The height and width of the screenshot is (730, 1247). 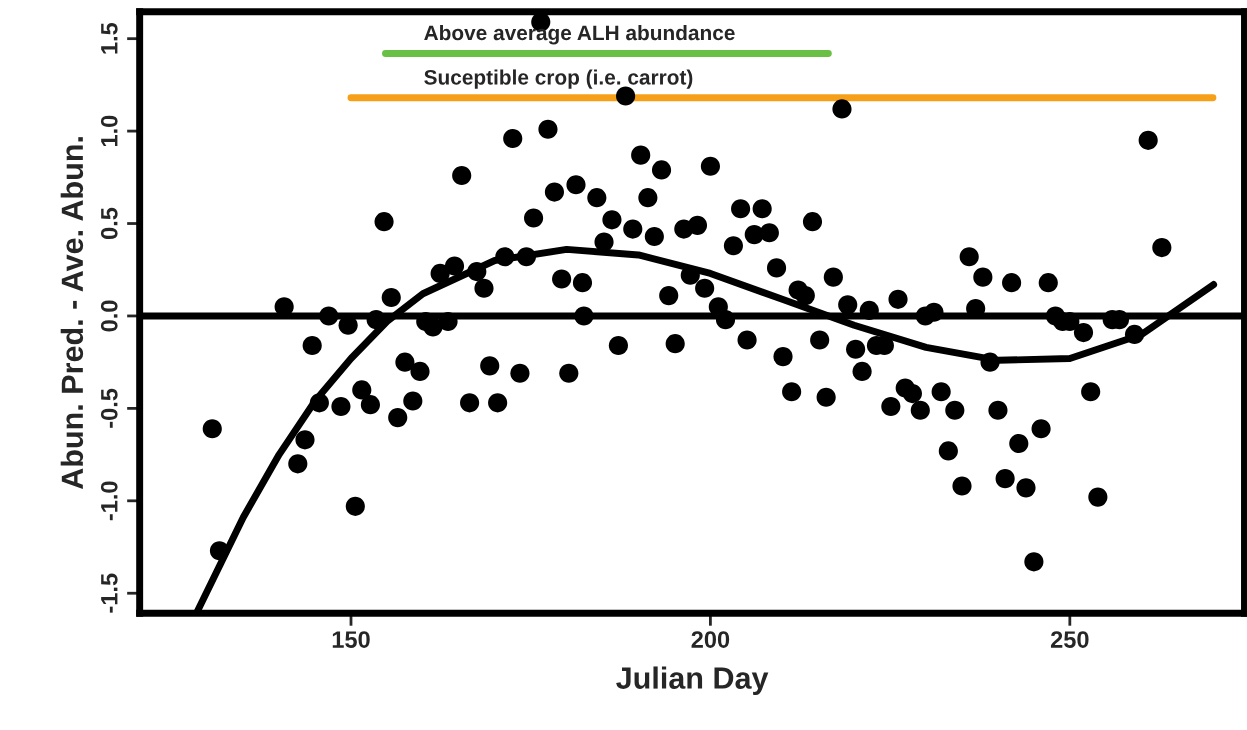 What do you see at coordinates (558, 79) in the screenshot?
I see `series-label: Suceptible crop (i.e. carrot)` at bounding box center [558, 79].